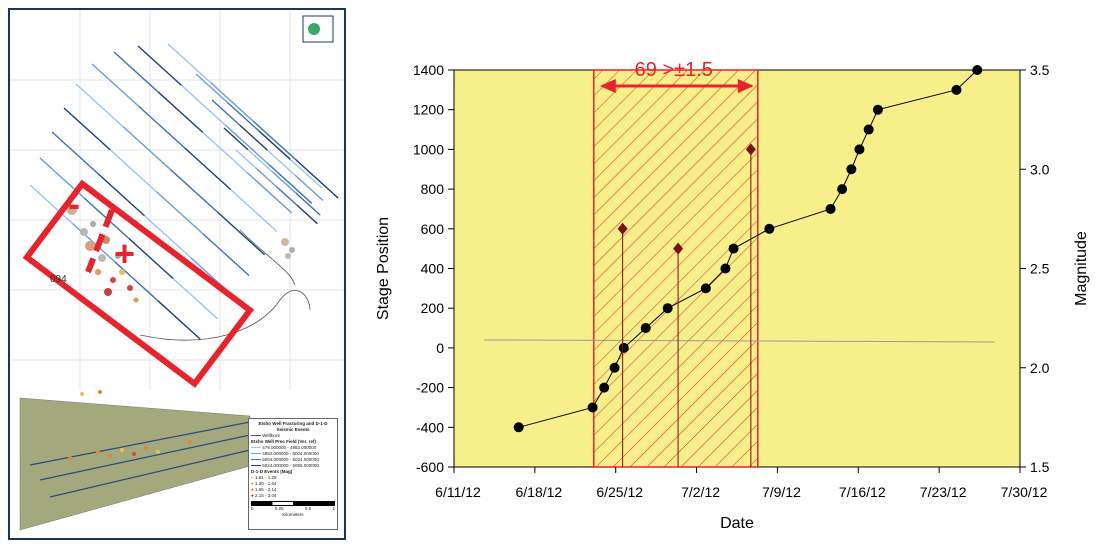 The width and height of the screenshot is (1100, 555). Describe the element at coordinates (264, 495) in the screenshot. I see `legend-event: ● 2.15 - 3.04` at that location.